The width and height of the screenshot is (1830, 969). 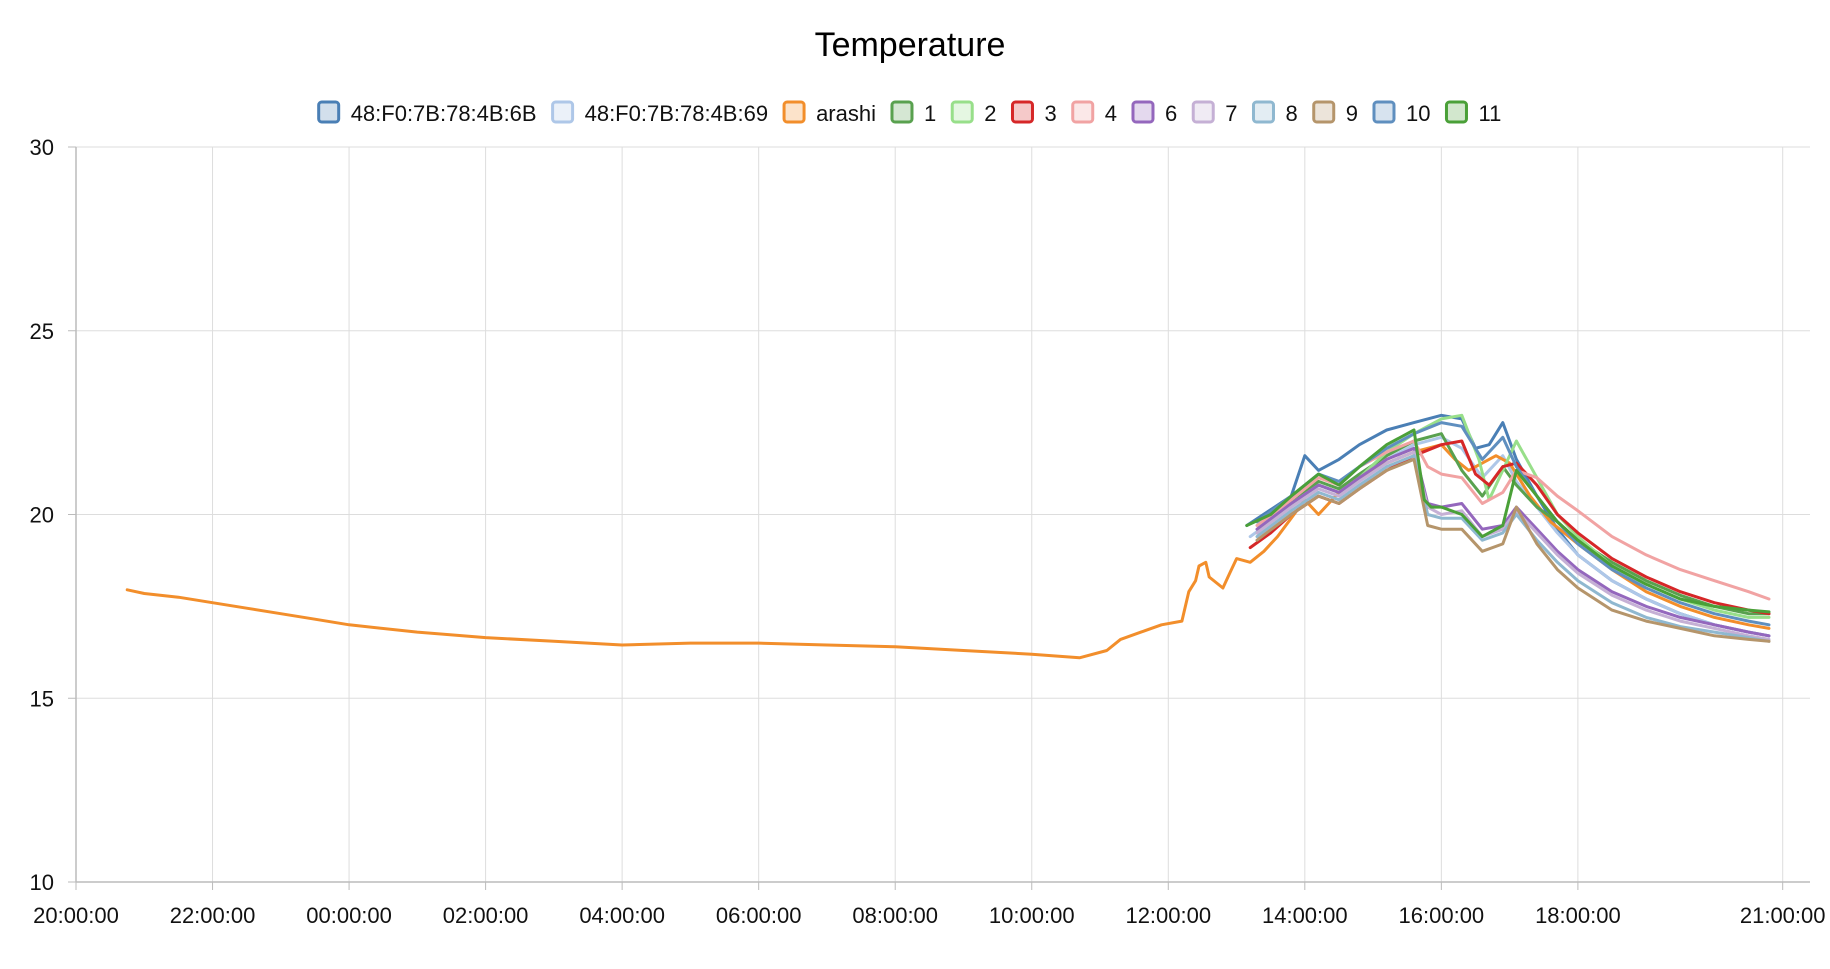 I want to click on legend-item: 48:F0:7B:78:4B:6B, so click(x=427, y=113).